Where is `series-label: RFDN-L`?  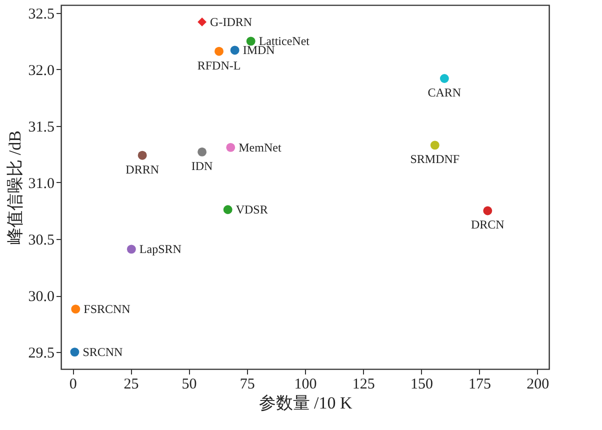
series-label: RFDN-L is located at coordinates (219, 65).